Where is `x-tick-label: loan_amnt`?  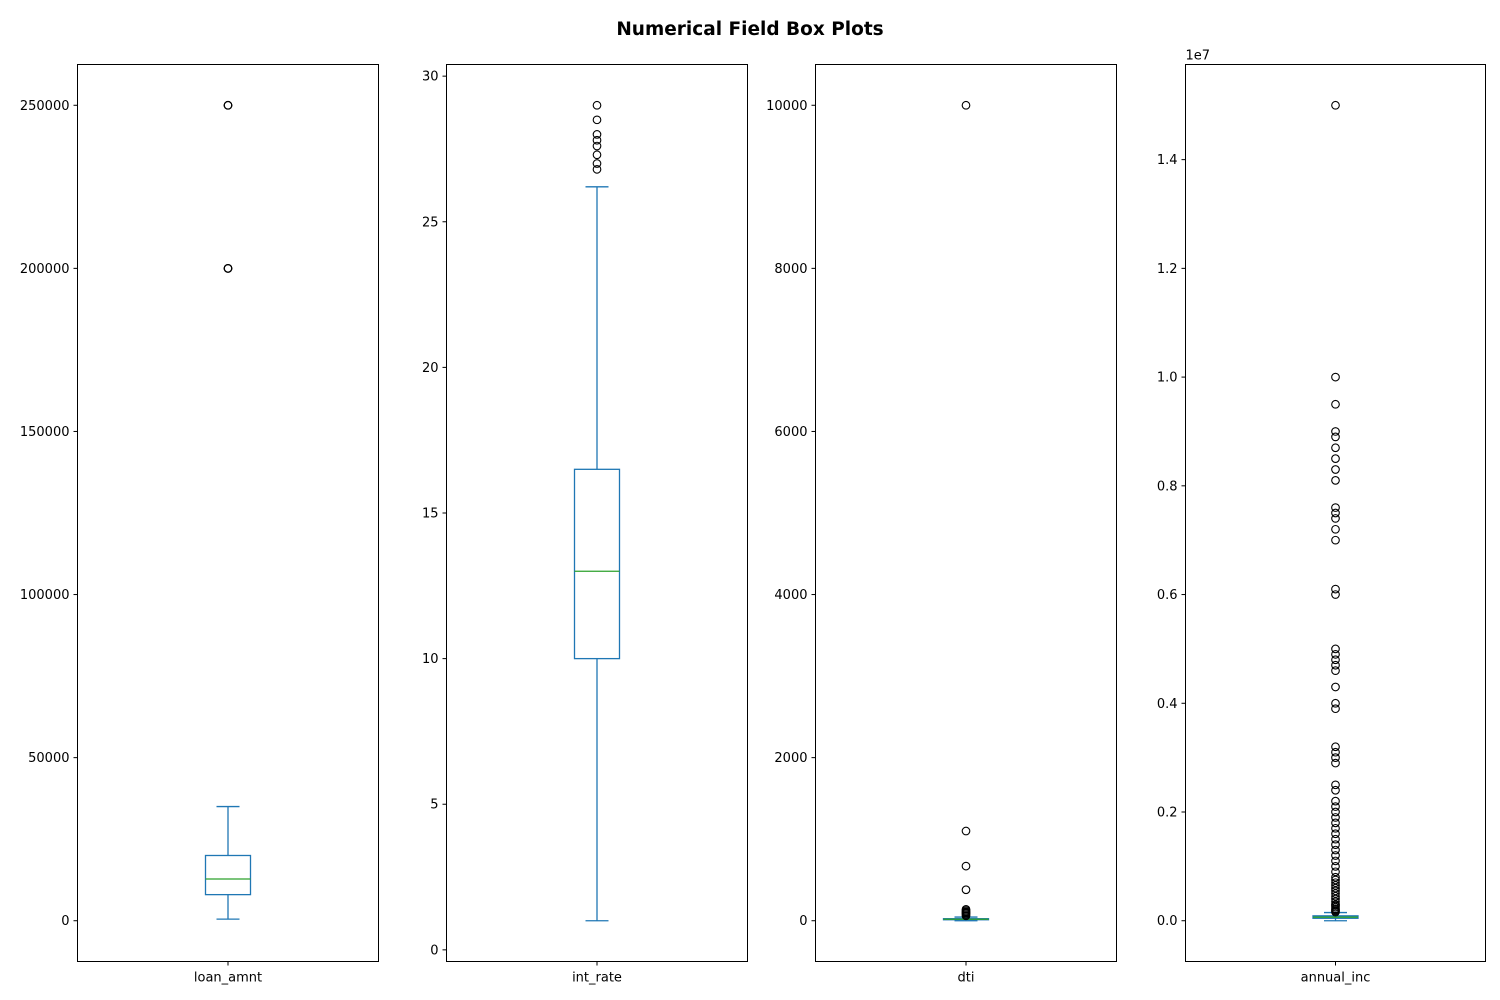 x-tick-label: loan_amnt is located at coordinates (228, 978).